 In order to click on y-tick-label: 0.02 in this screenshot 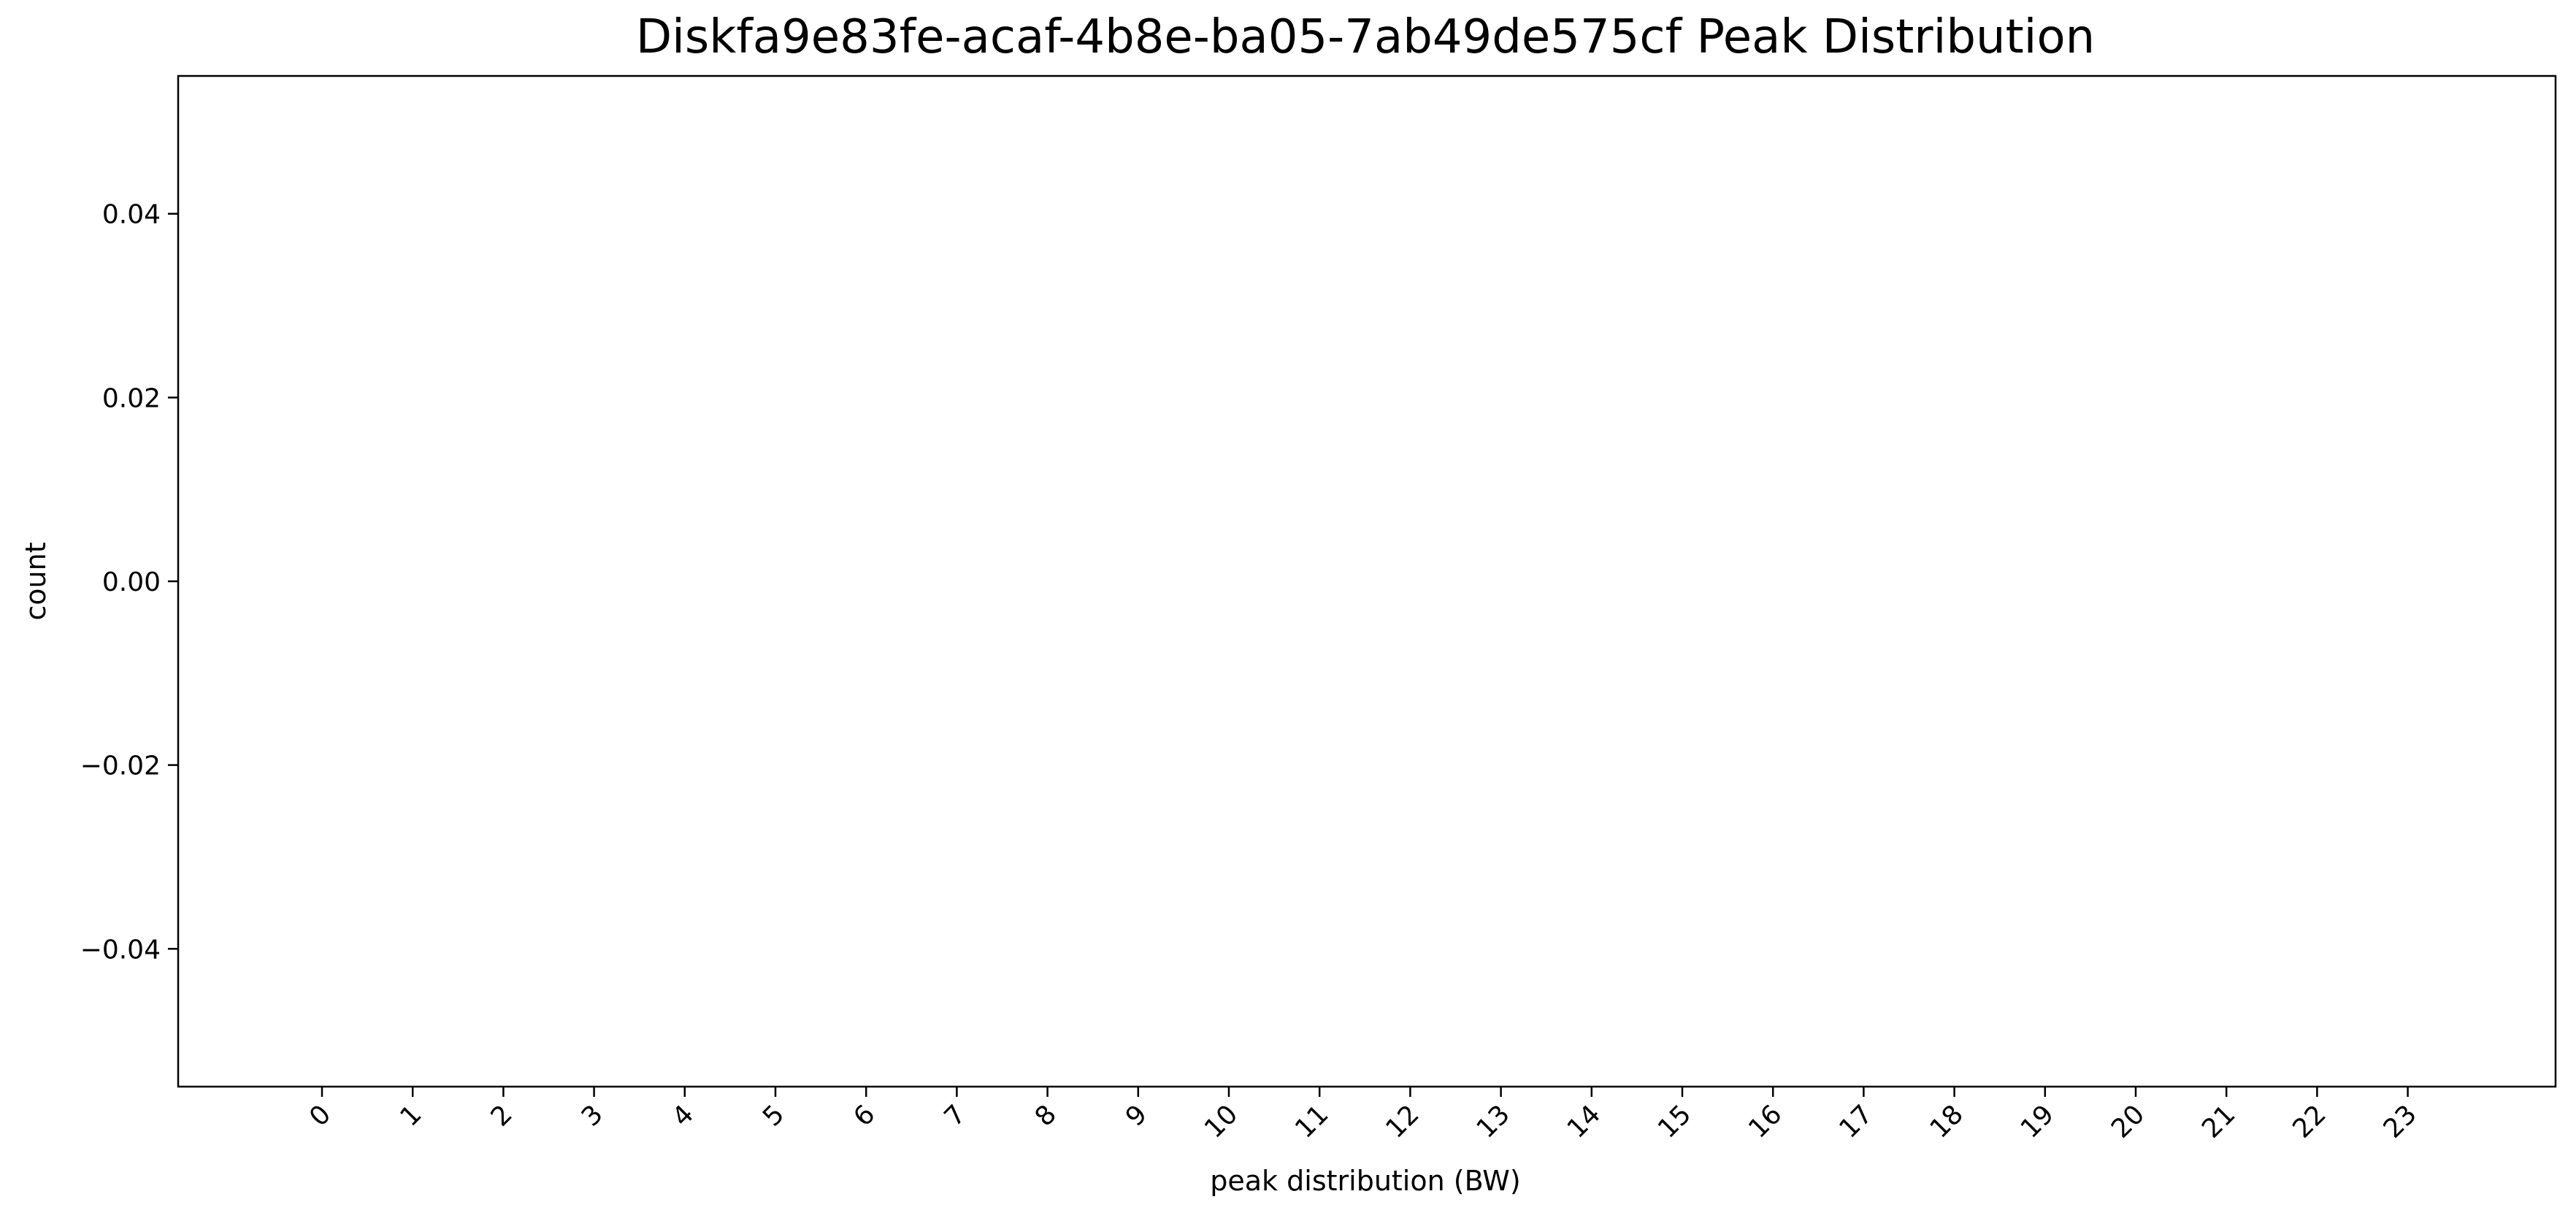, I will do `click(131, 398)`.